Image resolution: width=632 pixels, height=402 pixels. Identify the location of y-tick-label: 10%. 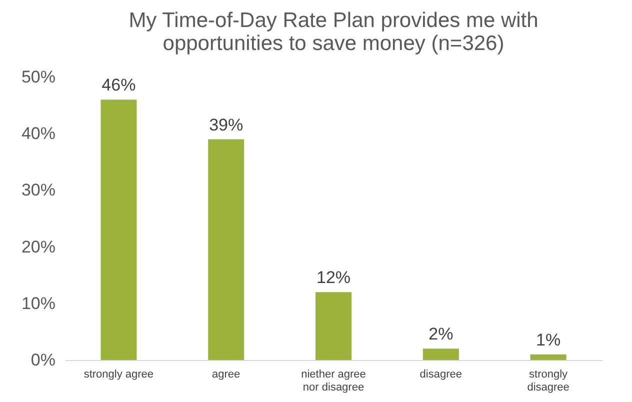
(38, 303).